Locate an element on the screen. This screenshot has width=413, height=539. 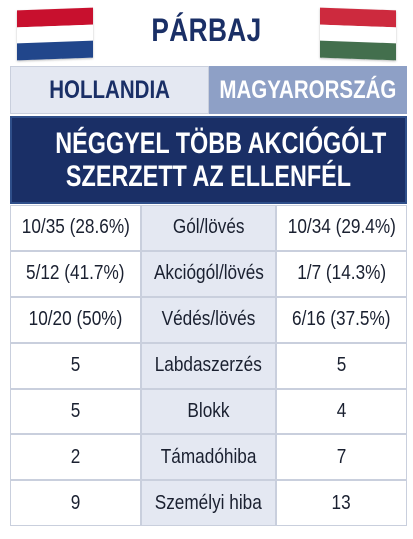
stat-value-right: 7 is located at coordinates (341, 456).